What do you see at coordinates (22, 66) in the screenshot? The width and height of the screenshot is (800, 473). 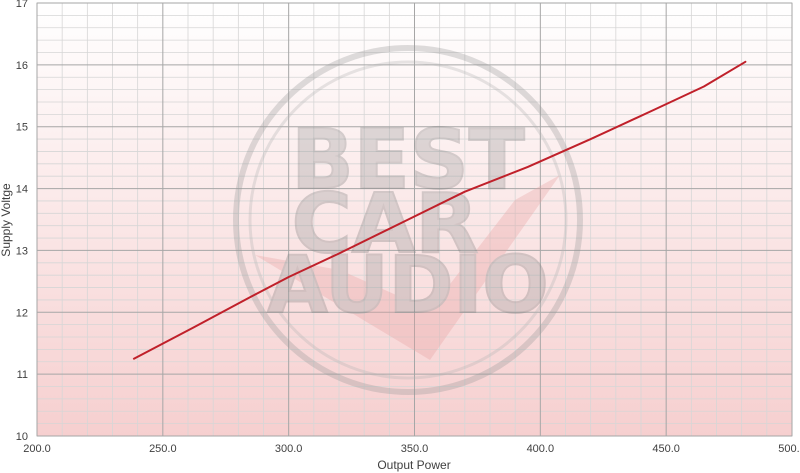 I see `y-tick-label: 16` at bounding box center [22, 66].